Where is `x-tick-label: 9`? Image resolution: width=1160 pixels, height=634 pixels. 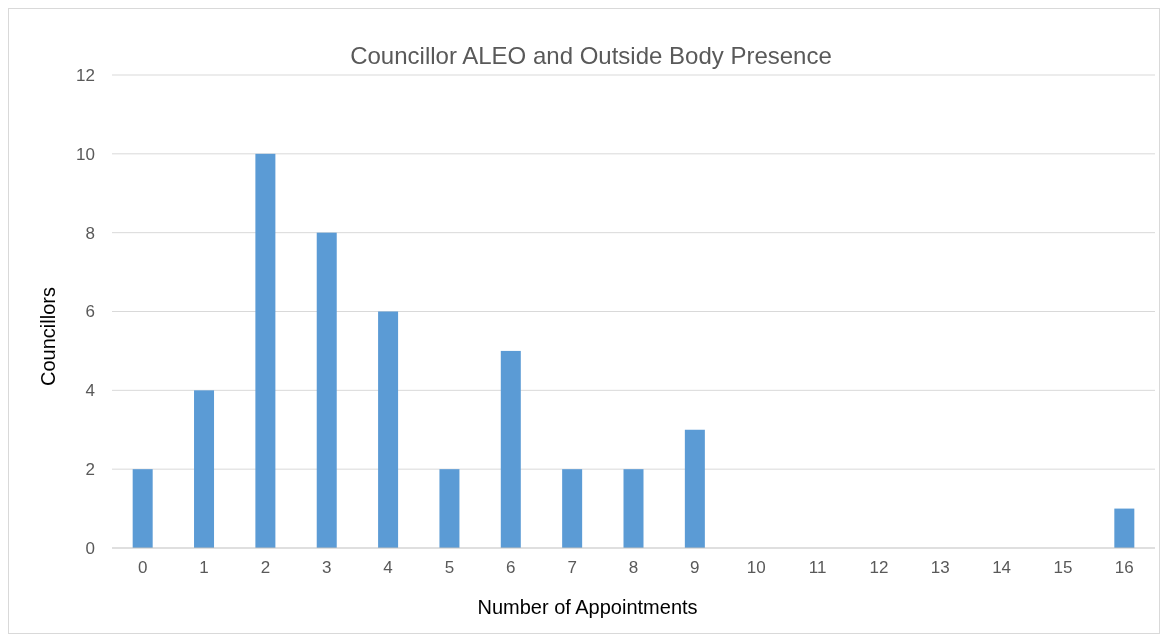
x-tick-label: 9 is located at coordinates (695, 567).